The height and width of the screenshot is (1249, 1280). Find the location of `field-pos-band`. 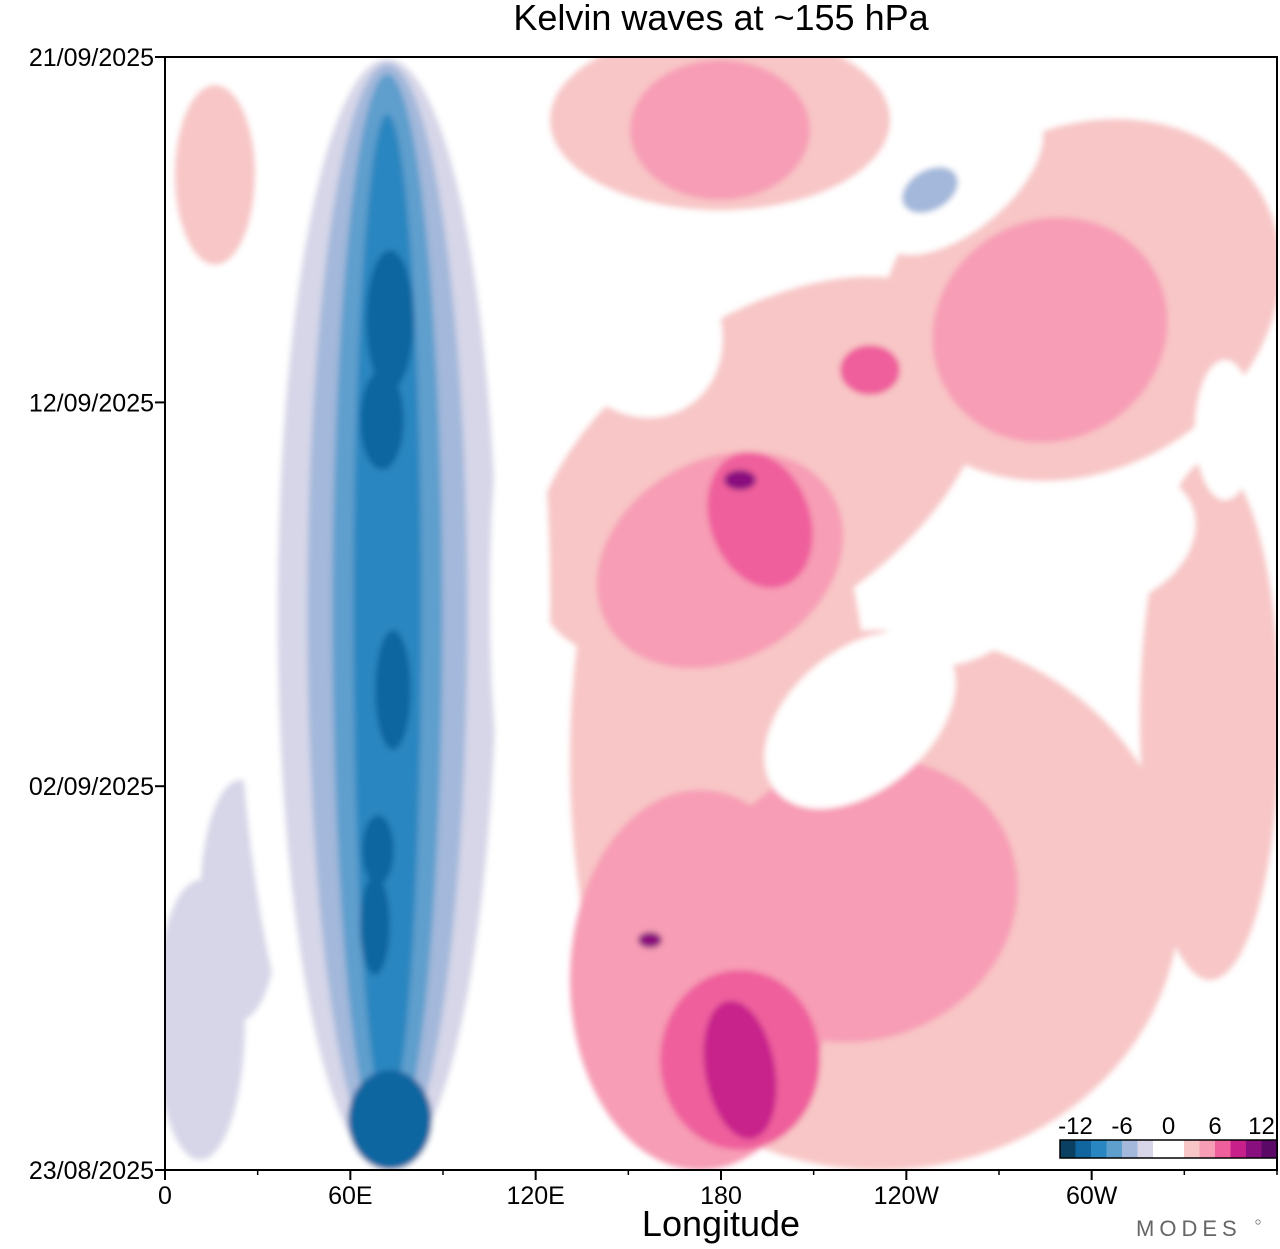

field-pos-band is located at coordinates (1208, 720).